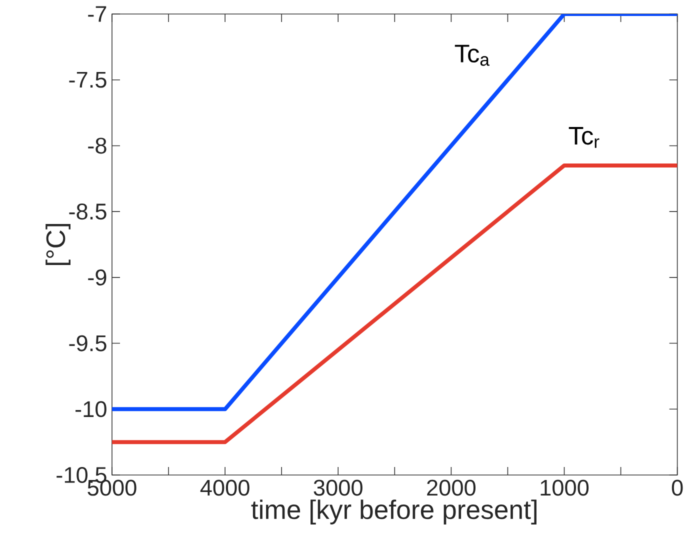  Describe the element at coordinates (564, 488) in the screenshot. I see `x-tick-label: 1000` at that location.